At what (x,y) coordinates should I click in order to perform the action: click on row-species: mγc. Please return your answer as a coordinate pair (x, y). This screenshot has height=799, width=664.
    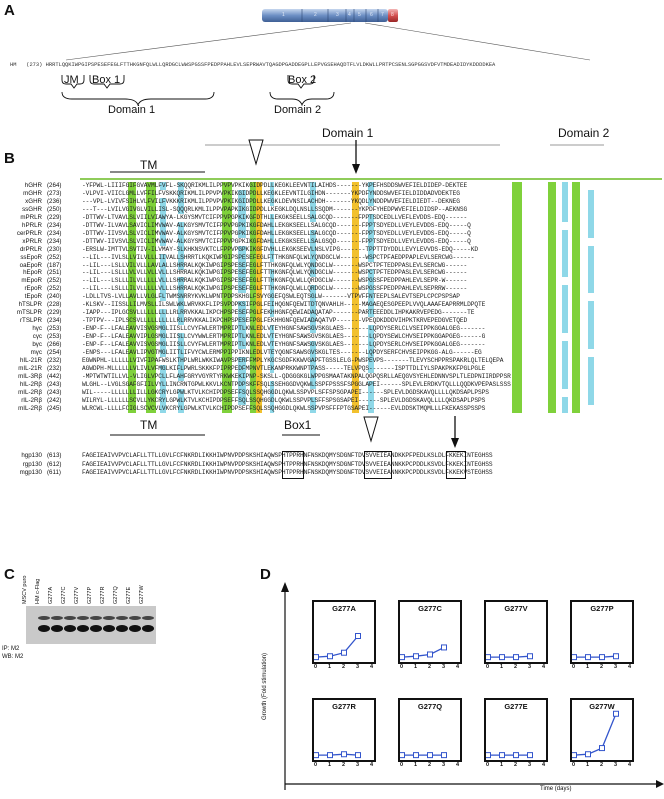
    Looking at the image, I should click on (36, 352).